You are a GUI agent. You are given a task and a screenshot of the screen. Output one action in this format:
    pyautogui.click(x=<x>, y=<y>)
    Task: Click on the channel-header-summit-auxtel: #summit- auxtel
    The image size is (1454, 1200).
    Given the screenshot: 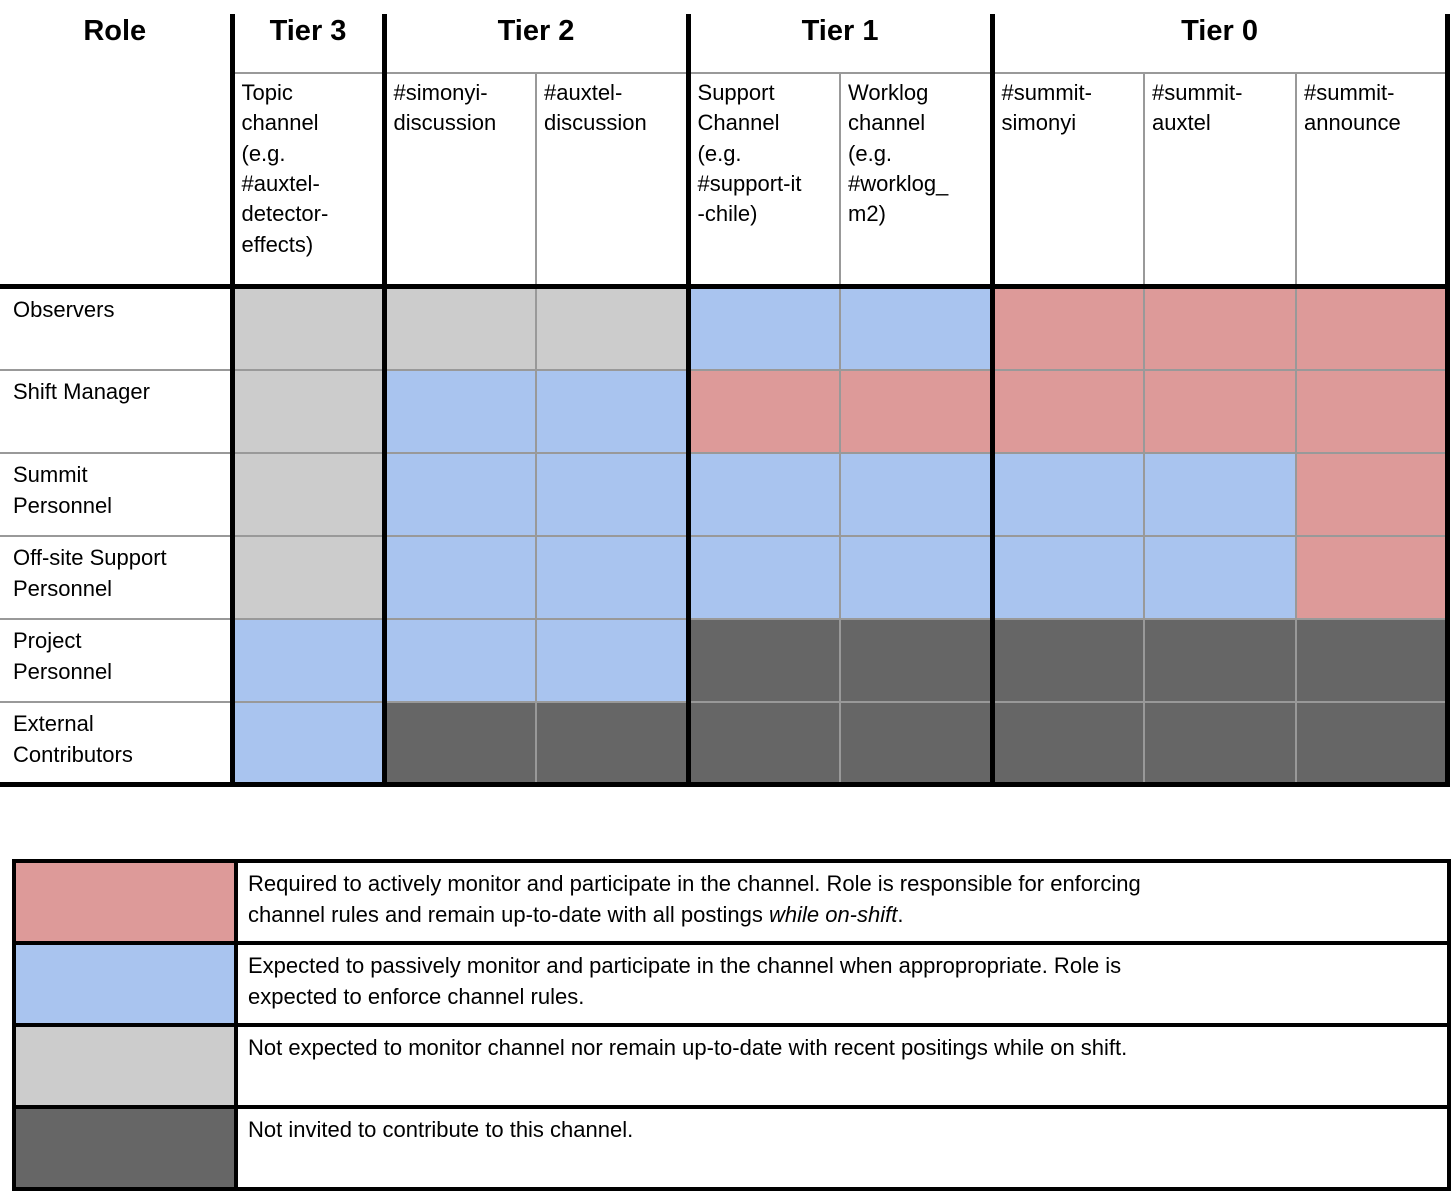 What is the action you would take?
    pyautogui.click(x=1220, y=181)
    